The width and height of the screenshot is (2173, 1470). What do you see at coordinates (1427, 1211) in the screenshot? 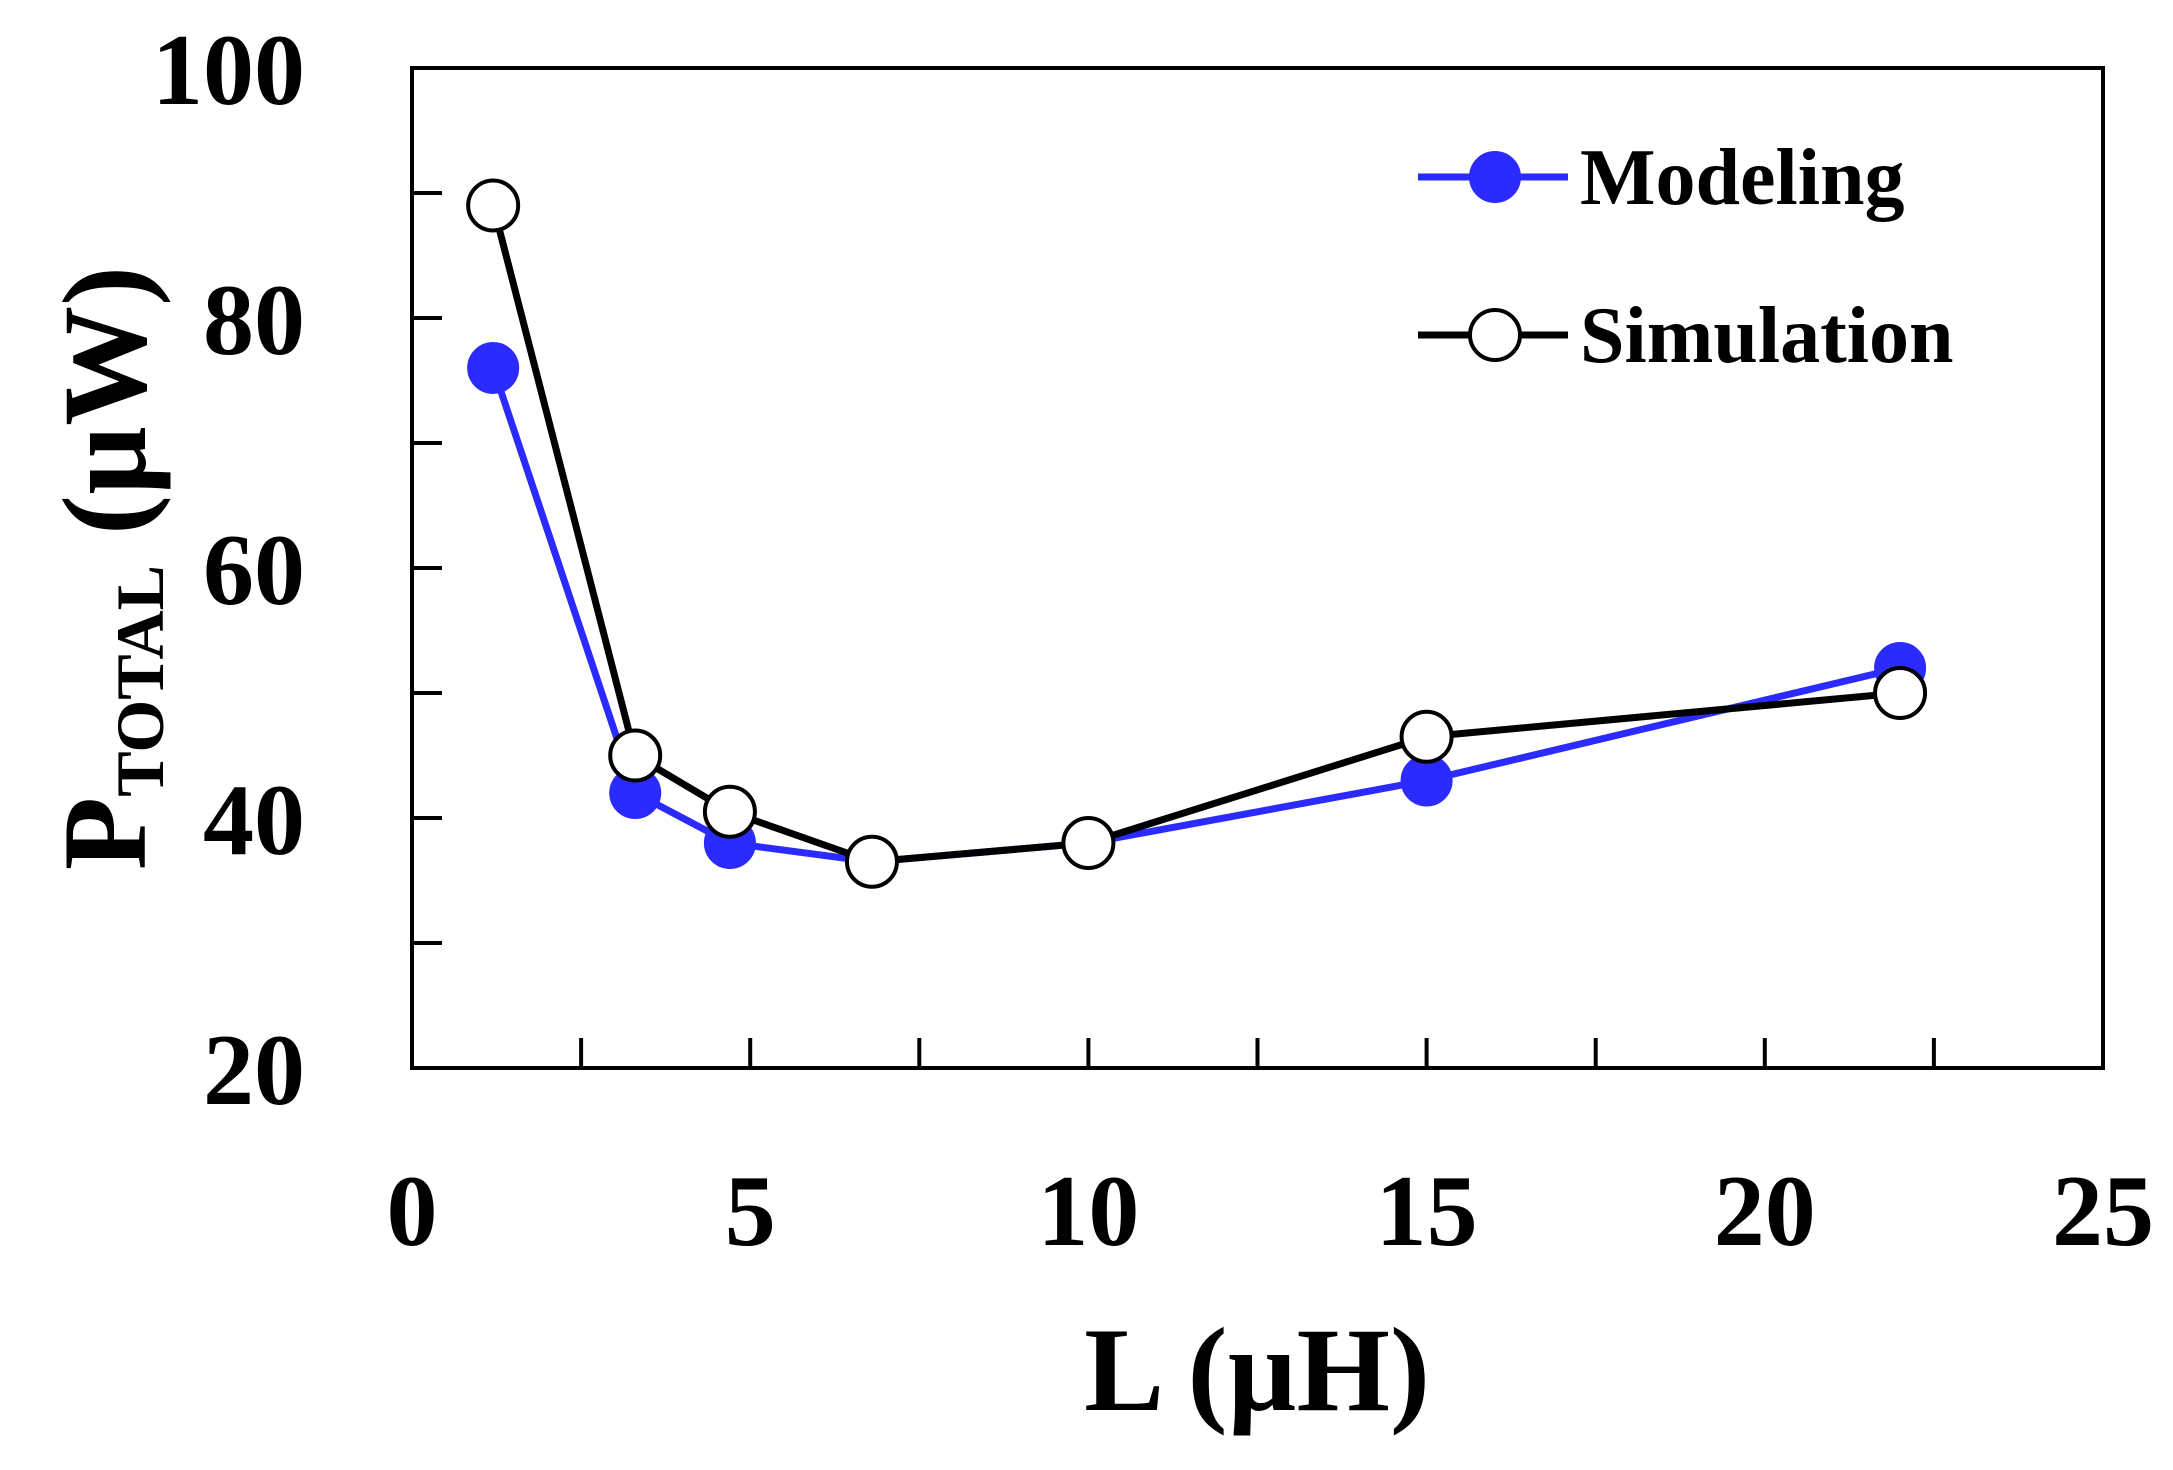
I see `x-tick-label: 15` at bounding box center [1427, 1211].